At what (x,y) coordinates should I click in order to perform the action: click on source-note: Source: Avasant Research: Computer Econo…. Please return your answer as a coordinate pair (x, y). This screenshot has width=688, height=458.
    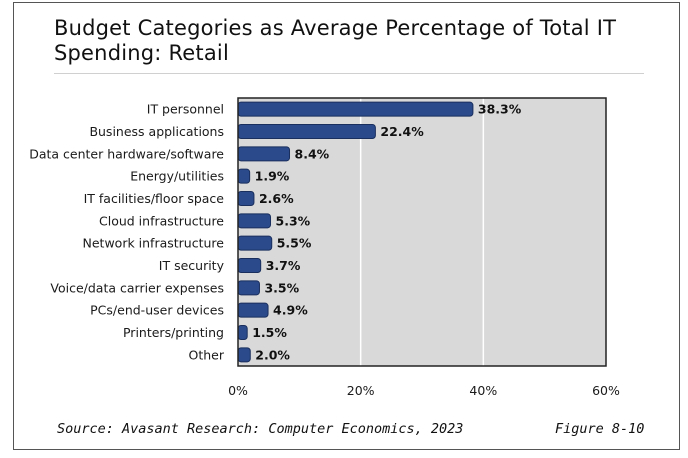
    Looking at the image, I should click on (260, 429).